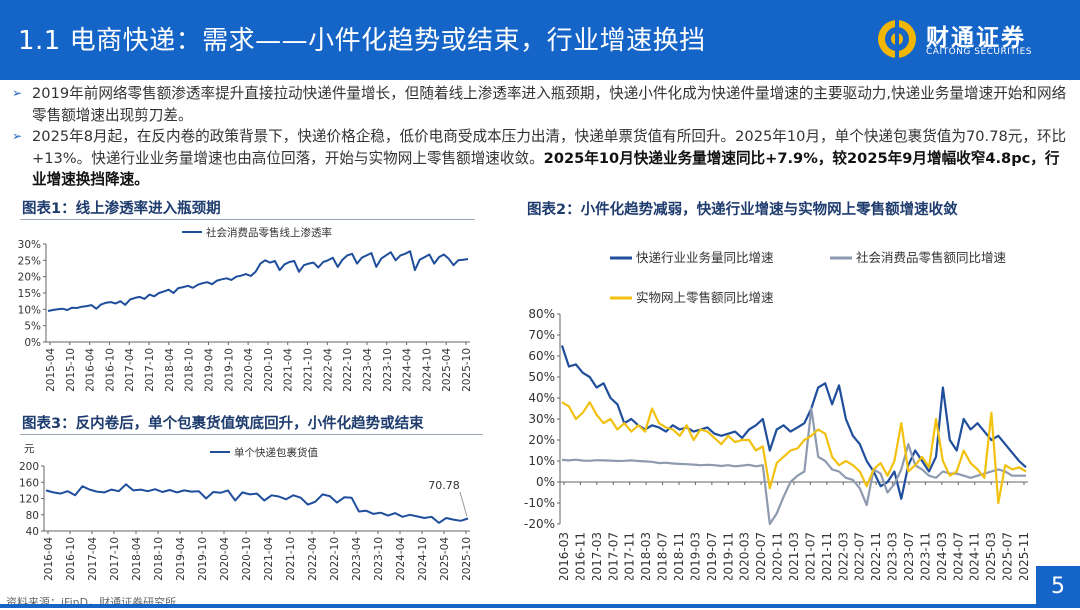 The width and height of the screenshot is (1080, 610). What do you see at coordinates (541, 461) in the screenshot?
I see `y-tick-label: 10%` at bounding box center [541, 461].